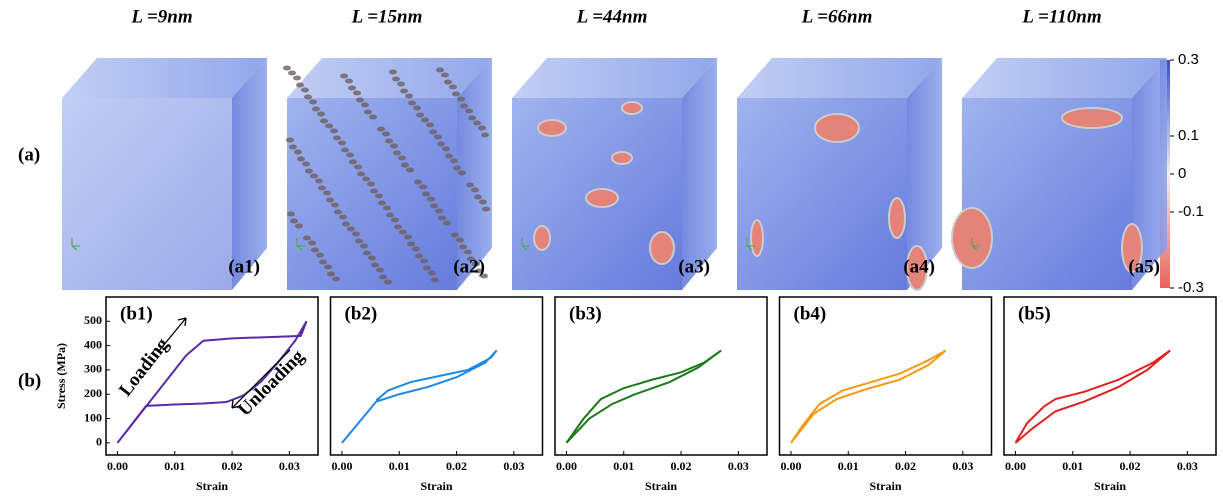  I want to click on loop-line, so click(419, 396).